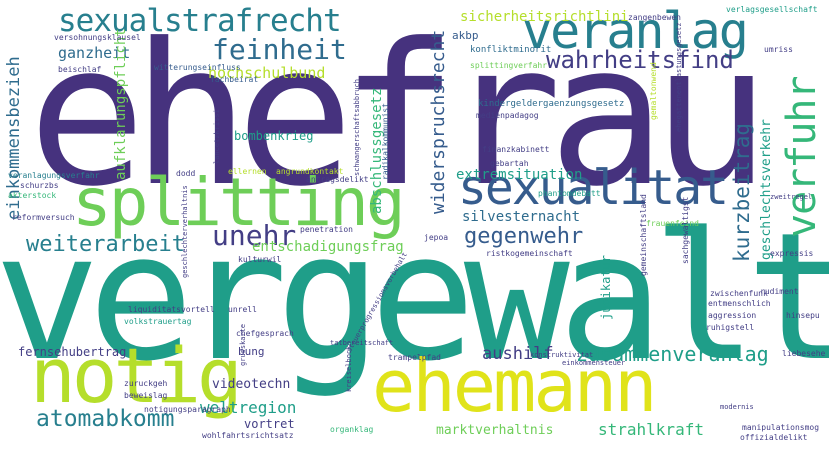 The width and height of the screenshot is (829, 449). What do you see at coordinates (516, 149) in the screenshot?
I see `word: finanzkabinett` at bounding box center [516, 149].